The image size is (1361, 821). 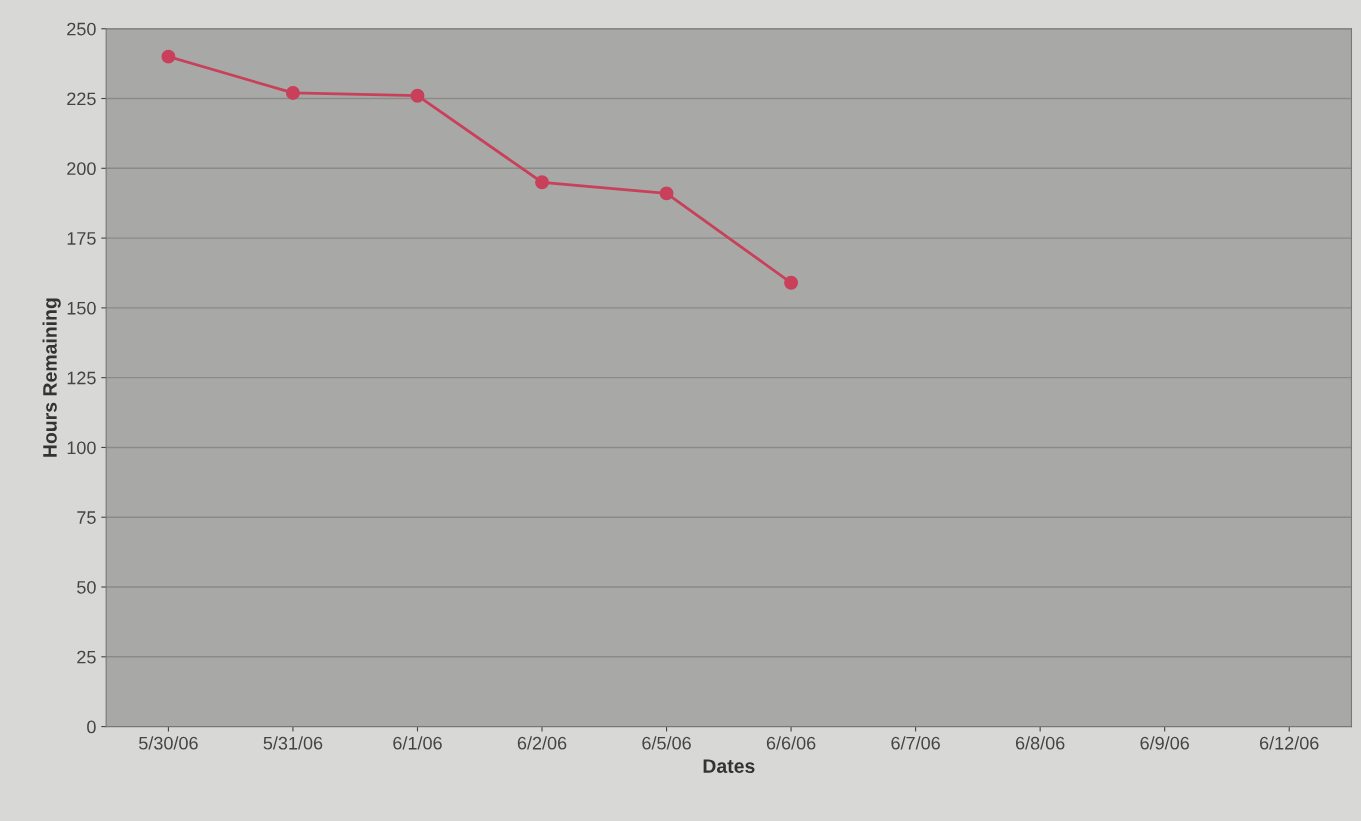 I want to click on x-tick-label: 6/9/06, so click(x=1164, y=743).